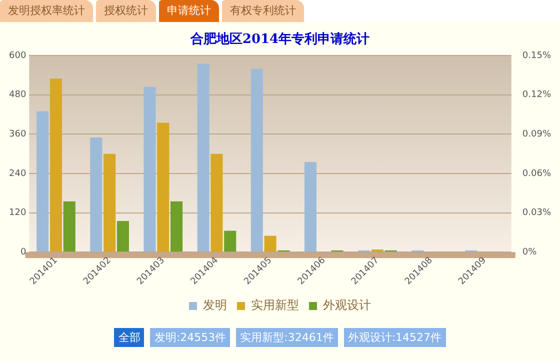 The width and height of the screenshot is (560, 361). I want to click on chart-title: 合肥地区2014年专利申请统计, so click(279, 39).